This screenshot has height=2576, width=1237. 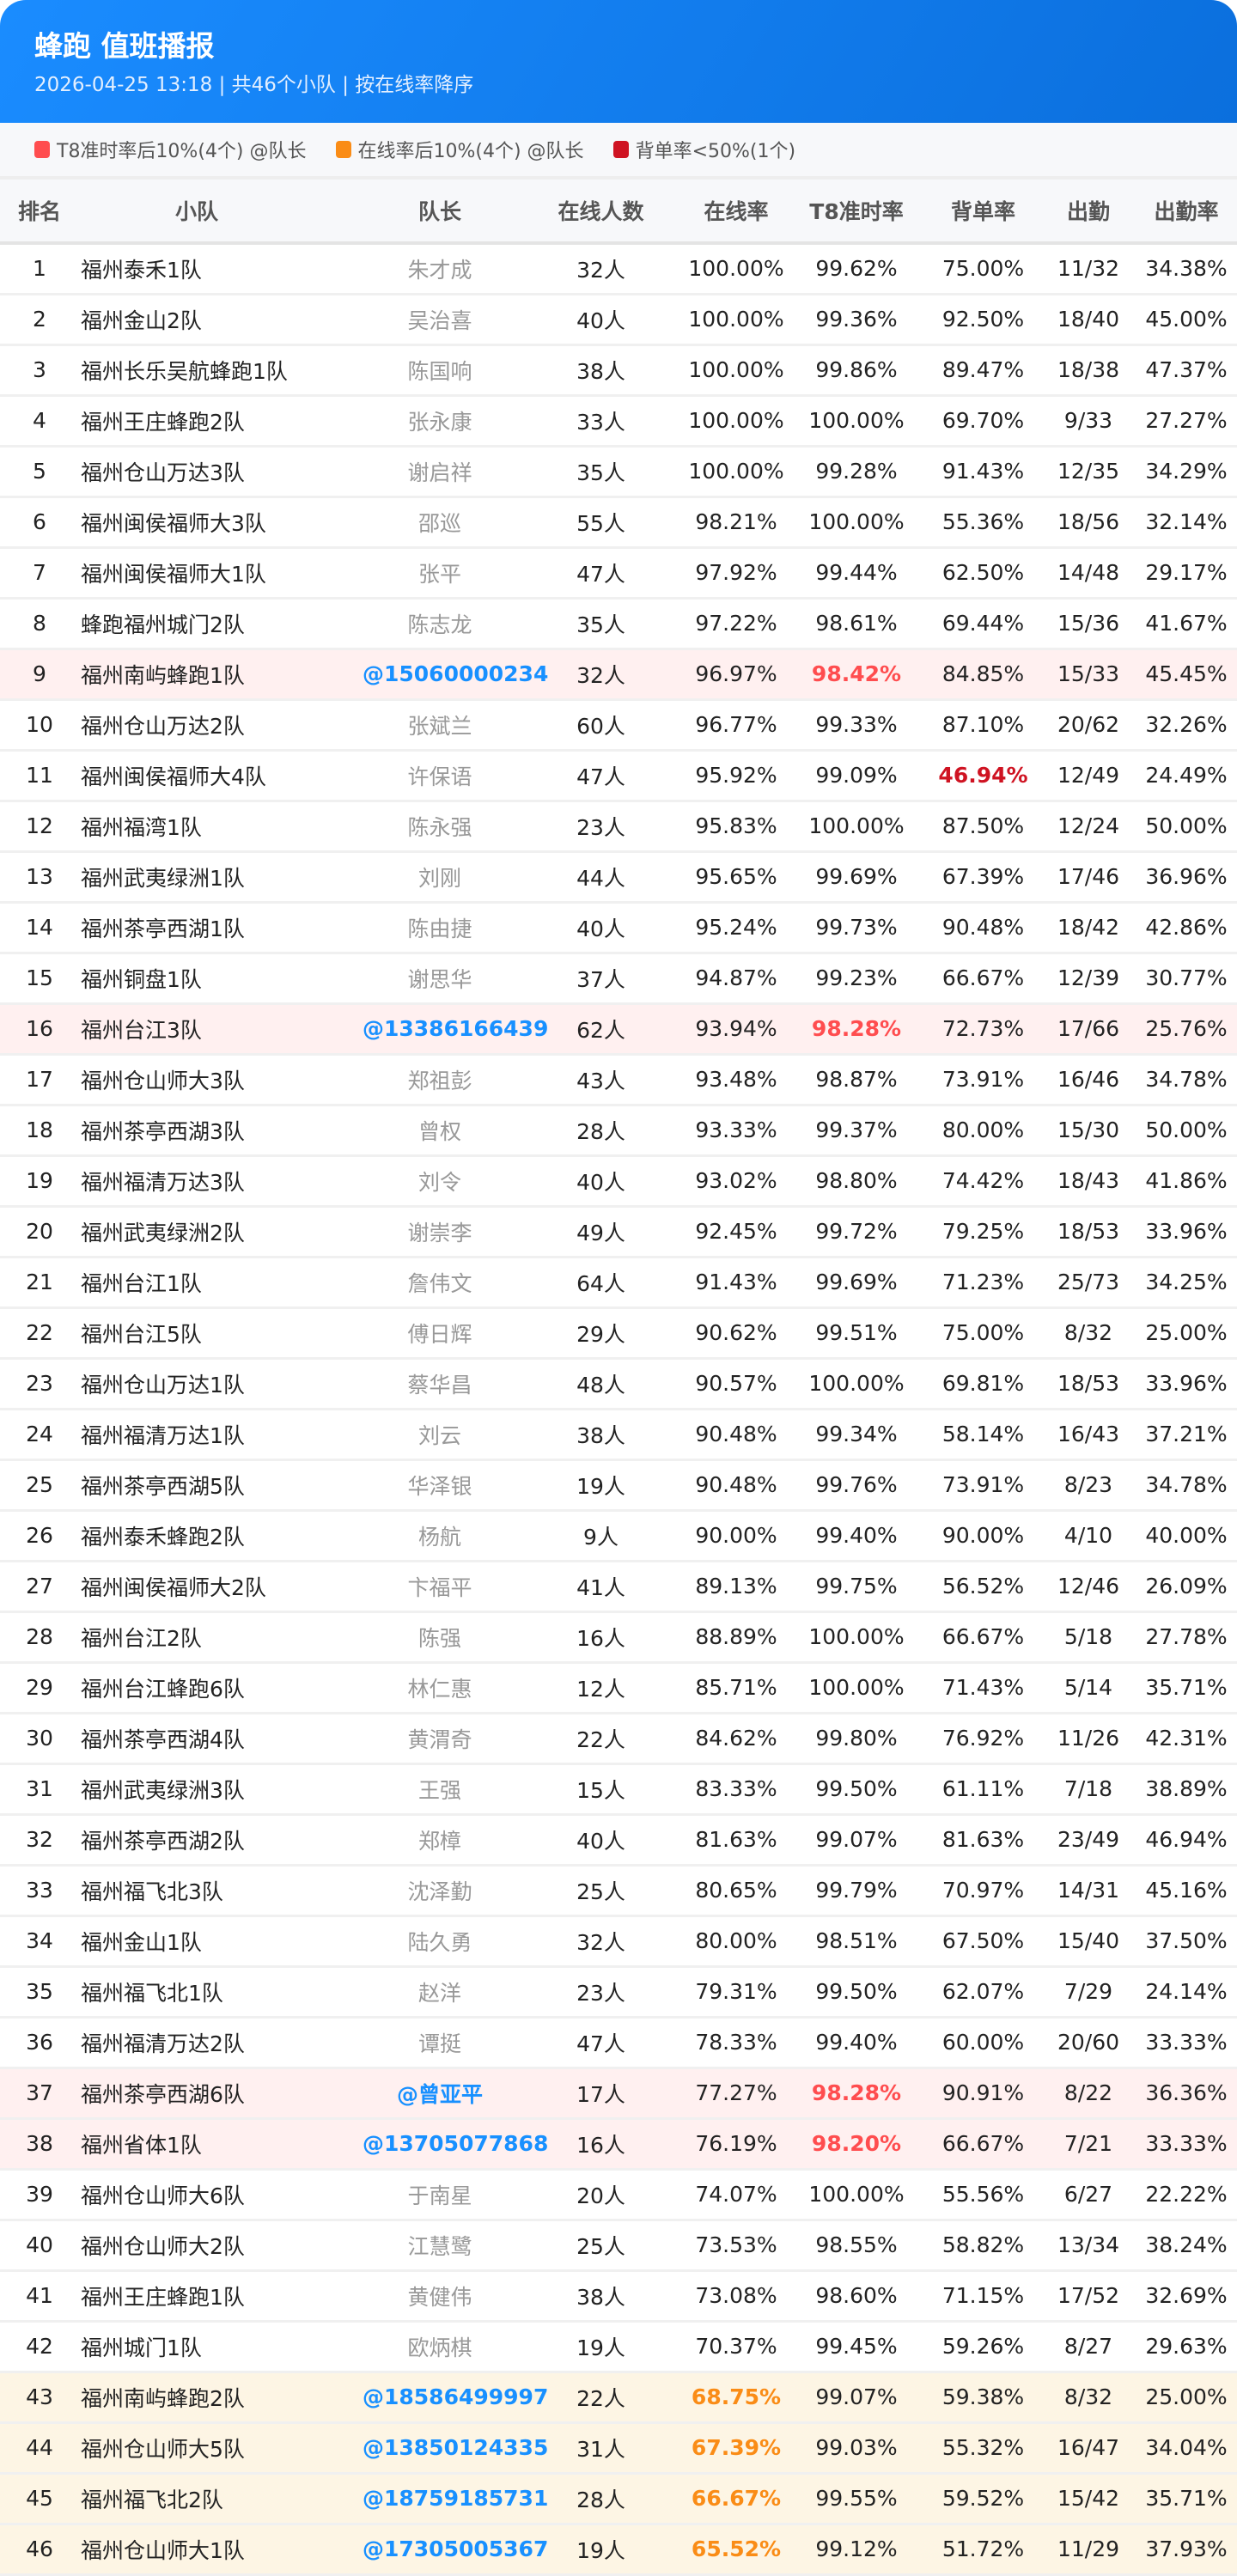 What do you see at coordinates (736, 2550) in the screenshot?
I see `cell-online-rate: 65.52%` at bounding box center [736, 2550].